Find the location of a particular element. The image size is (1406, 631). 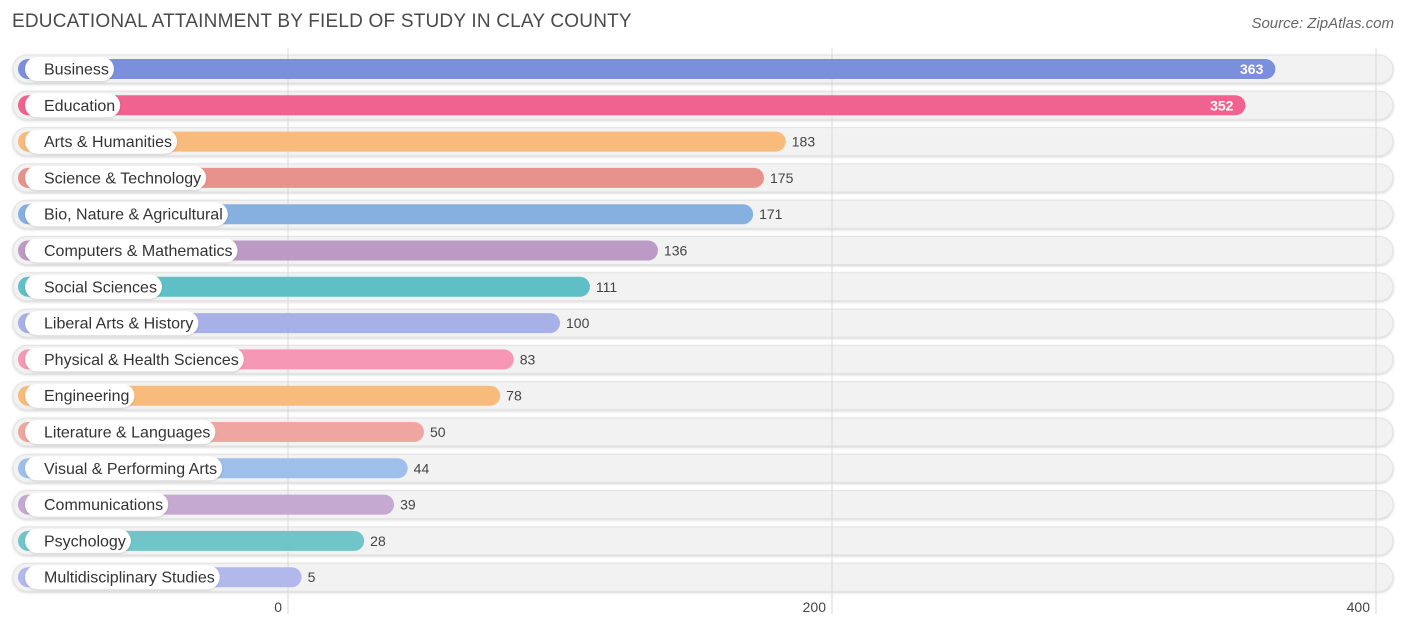

category-label: Liberal Arts & History is located at coordinates (118, 324).